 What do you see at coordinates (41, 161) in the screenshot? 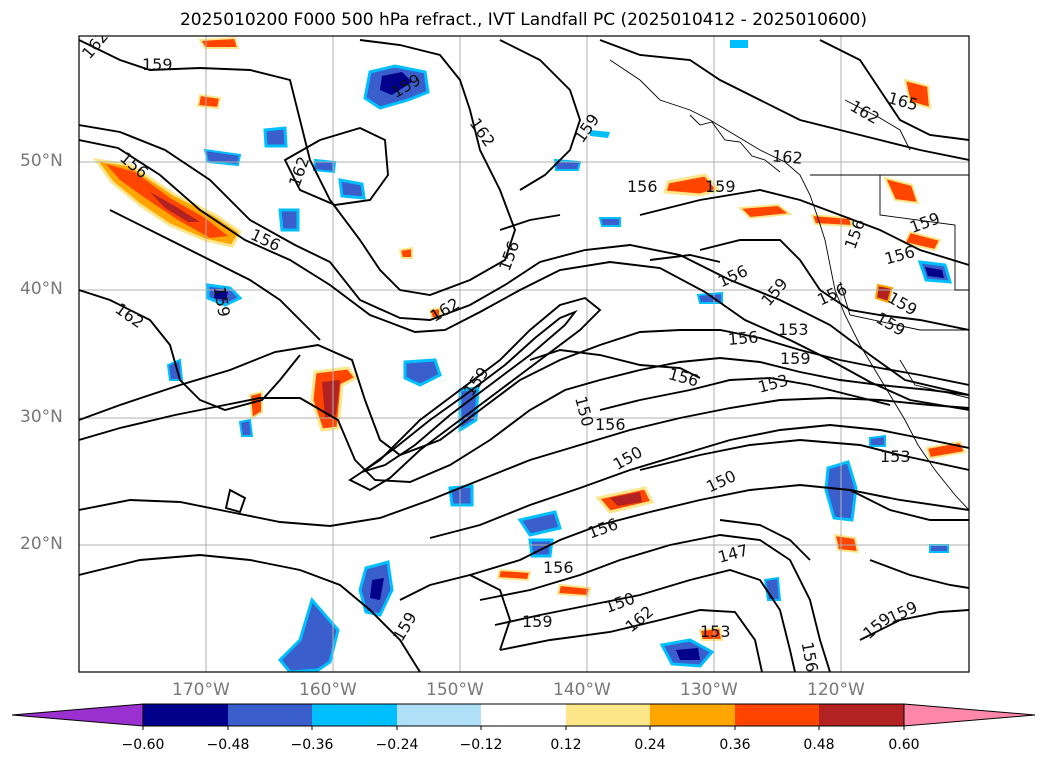
I see `lat-label-50n: 50°N` at bounding box center [41, 161].